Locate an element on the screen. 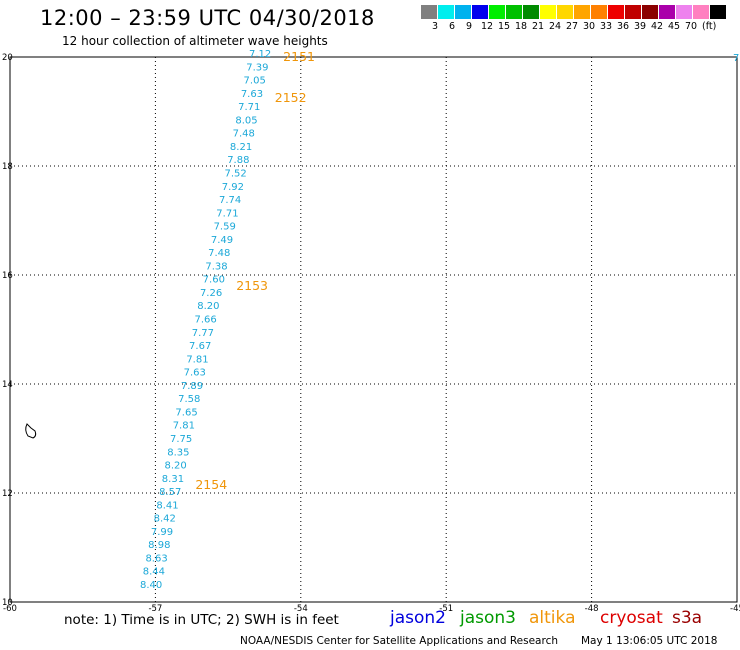  scale-label: 70 is located at coordinates (691, 26).